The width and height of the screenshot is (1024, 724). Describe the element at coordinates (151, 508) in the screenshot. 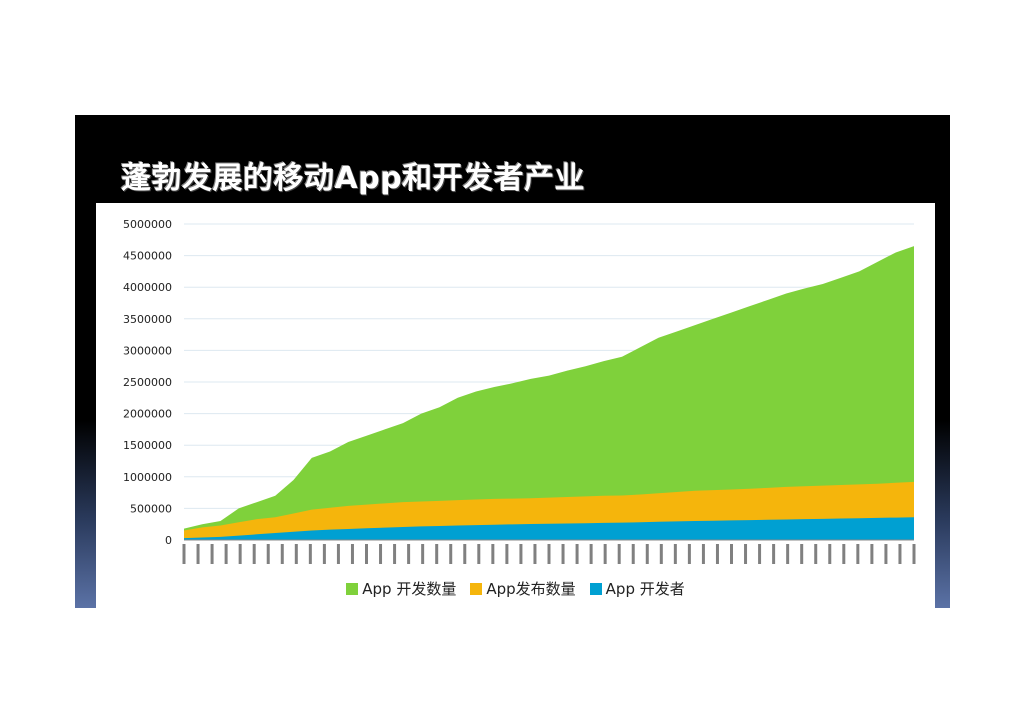

I see `y-tick-label: 500000` at that location.